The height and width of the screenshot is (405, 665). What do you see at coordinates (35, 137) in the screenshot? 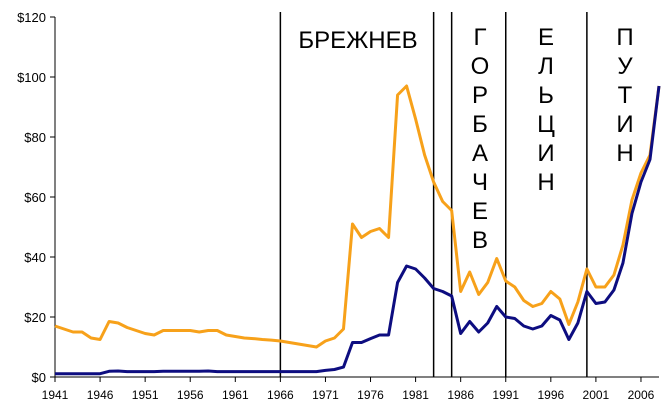
I see `y-tick-label: $80` at bounding box center [35, 137].